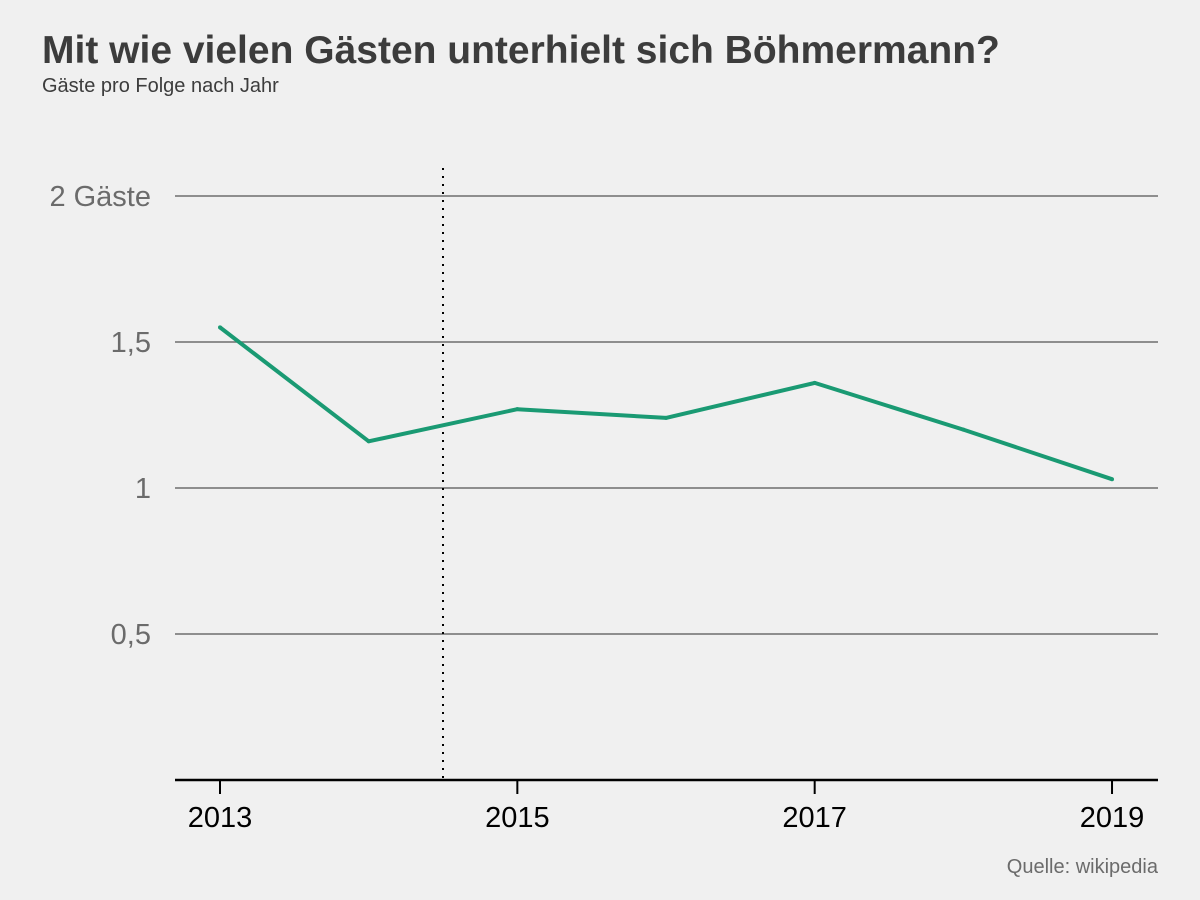 Image resolution: width=1200 pixels, height=900 pixels. I want to click on chart-subtitle: Gäste pro Folge nach Jahr, so click(160, 86).